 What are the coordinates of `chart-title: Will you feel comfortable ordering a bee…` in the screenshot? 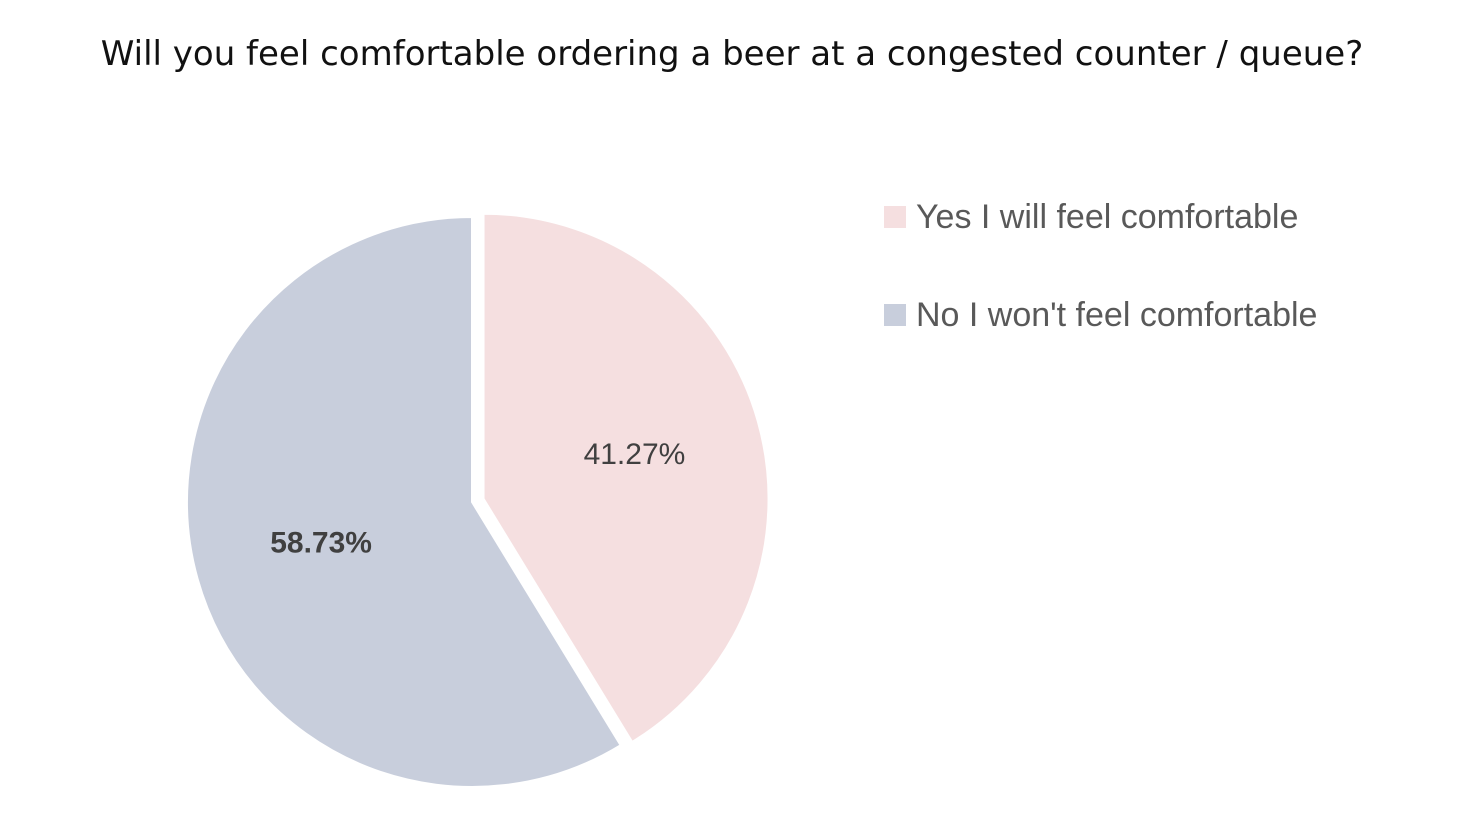 It's located at (732, 54).